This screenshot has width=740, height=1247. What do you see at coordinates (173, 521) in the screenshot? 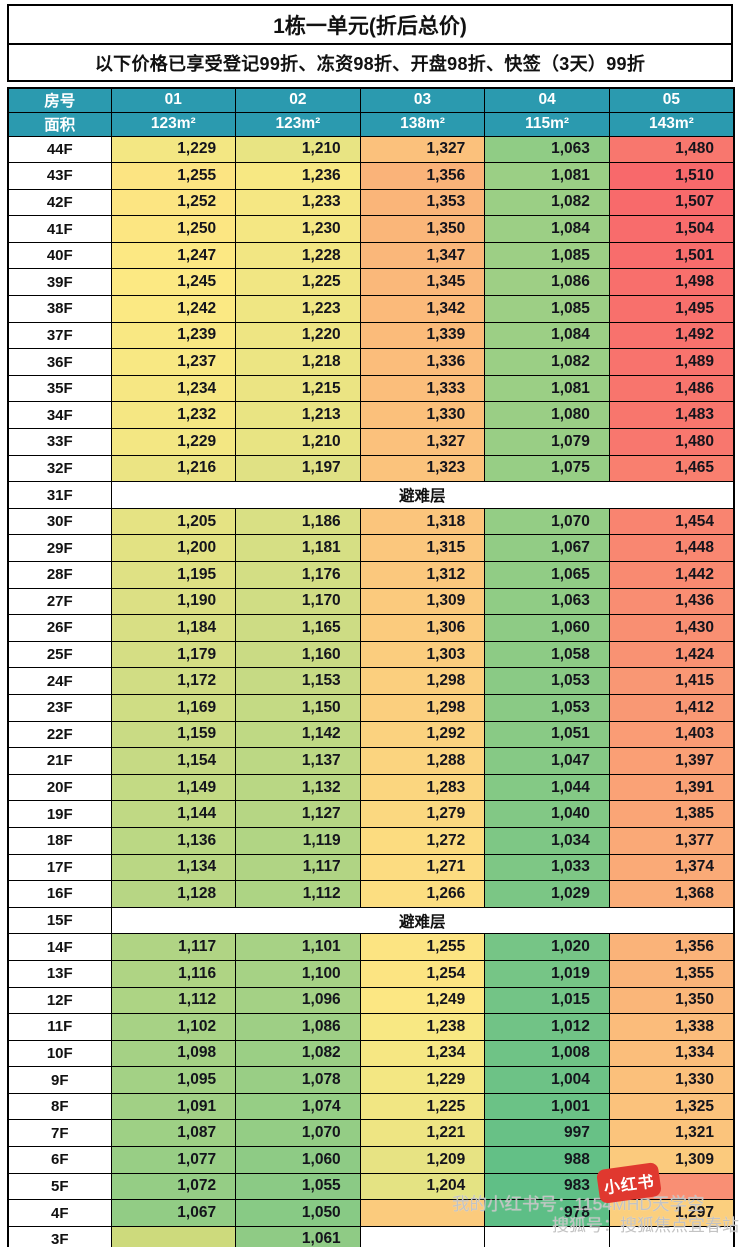
I see `price-cell: 1,205` at bounding box center [173, 521].